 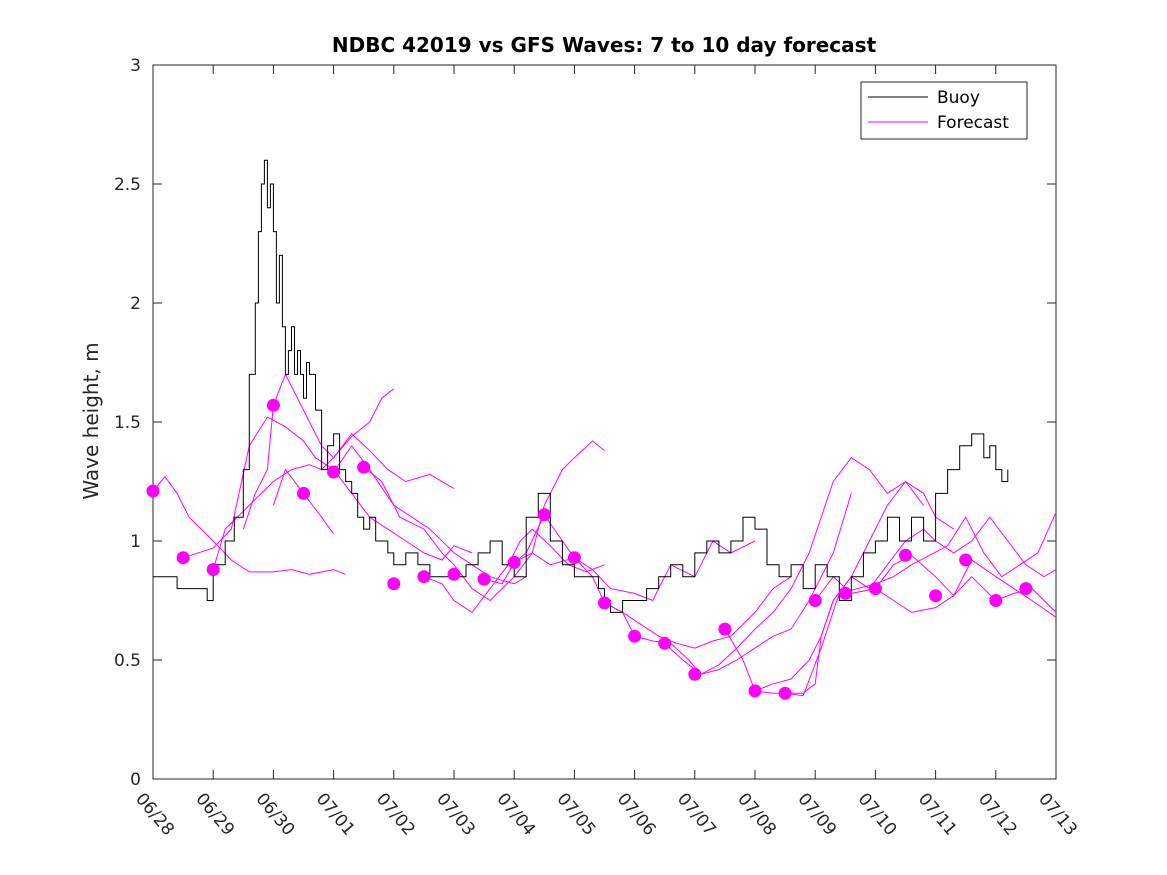 I want to click on legend: Buoy Forecast, so click(x=944, y=110).